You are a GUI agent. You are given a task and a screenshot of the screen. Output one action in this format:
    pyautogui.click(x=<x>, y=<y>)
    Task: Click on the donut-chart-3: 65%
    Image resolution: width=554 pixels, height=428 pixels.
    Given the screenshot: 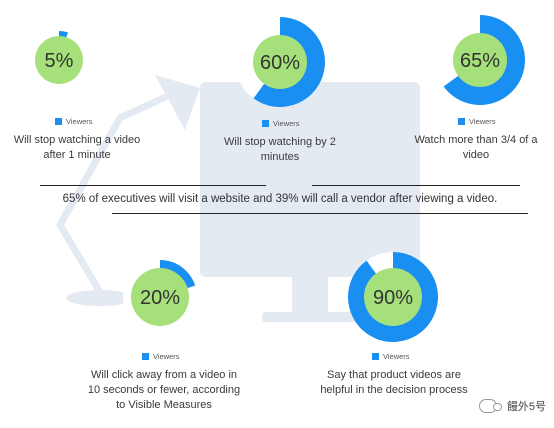 What is the action you would take?
    pyautogui.click(x=480, y=60)
    